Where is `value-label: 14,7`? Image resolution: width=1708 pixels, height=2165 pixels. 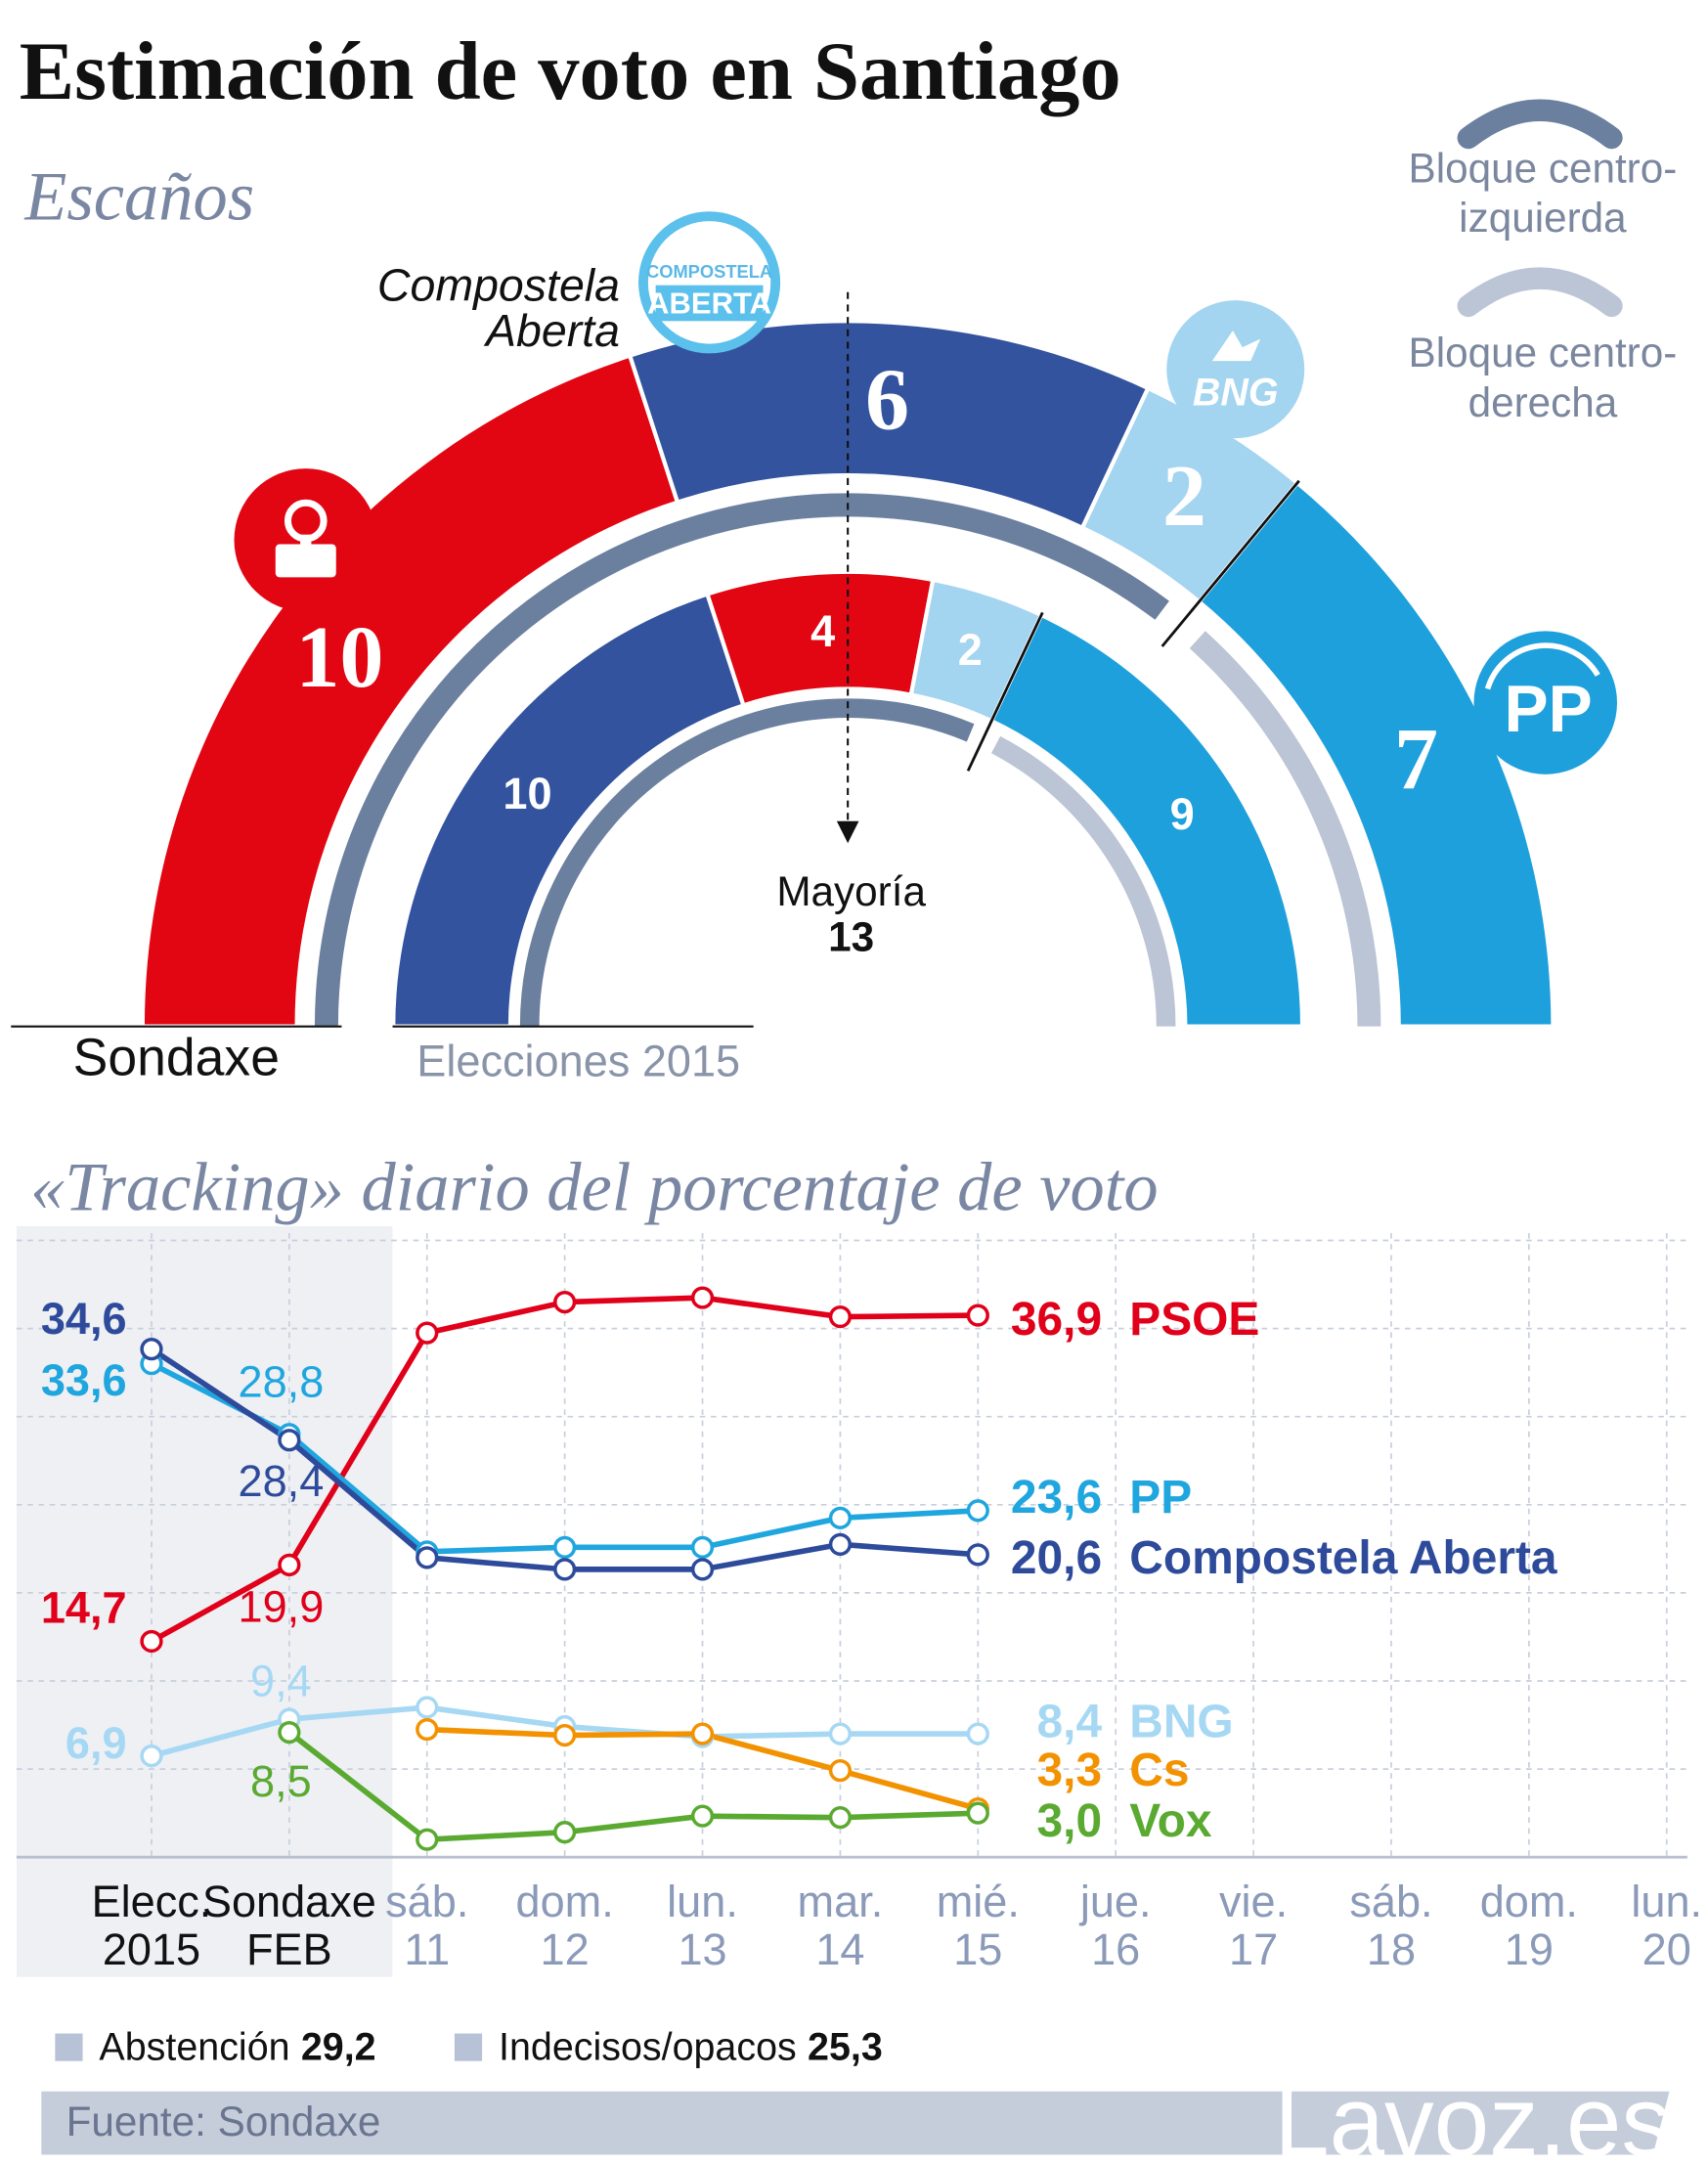
value-label: 14,7 is located at coordinates (84, 1608).